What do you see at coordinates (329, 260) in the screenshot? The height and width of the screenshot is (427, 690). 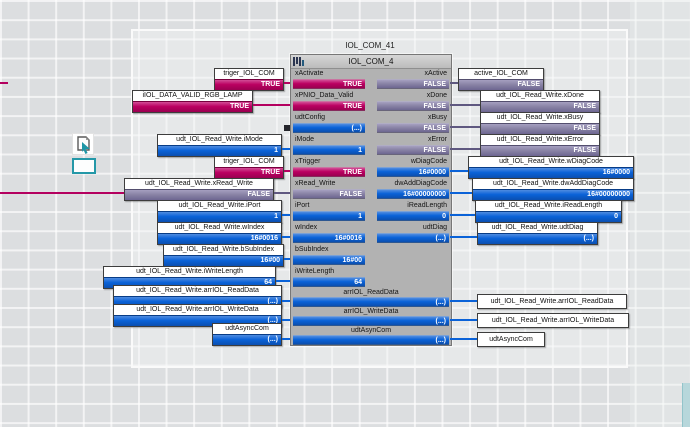 I see `pin-bSubIndex: 16#00` at bounding box center [329, 260].